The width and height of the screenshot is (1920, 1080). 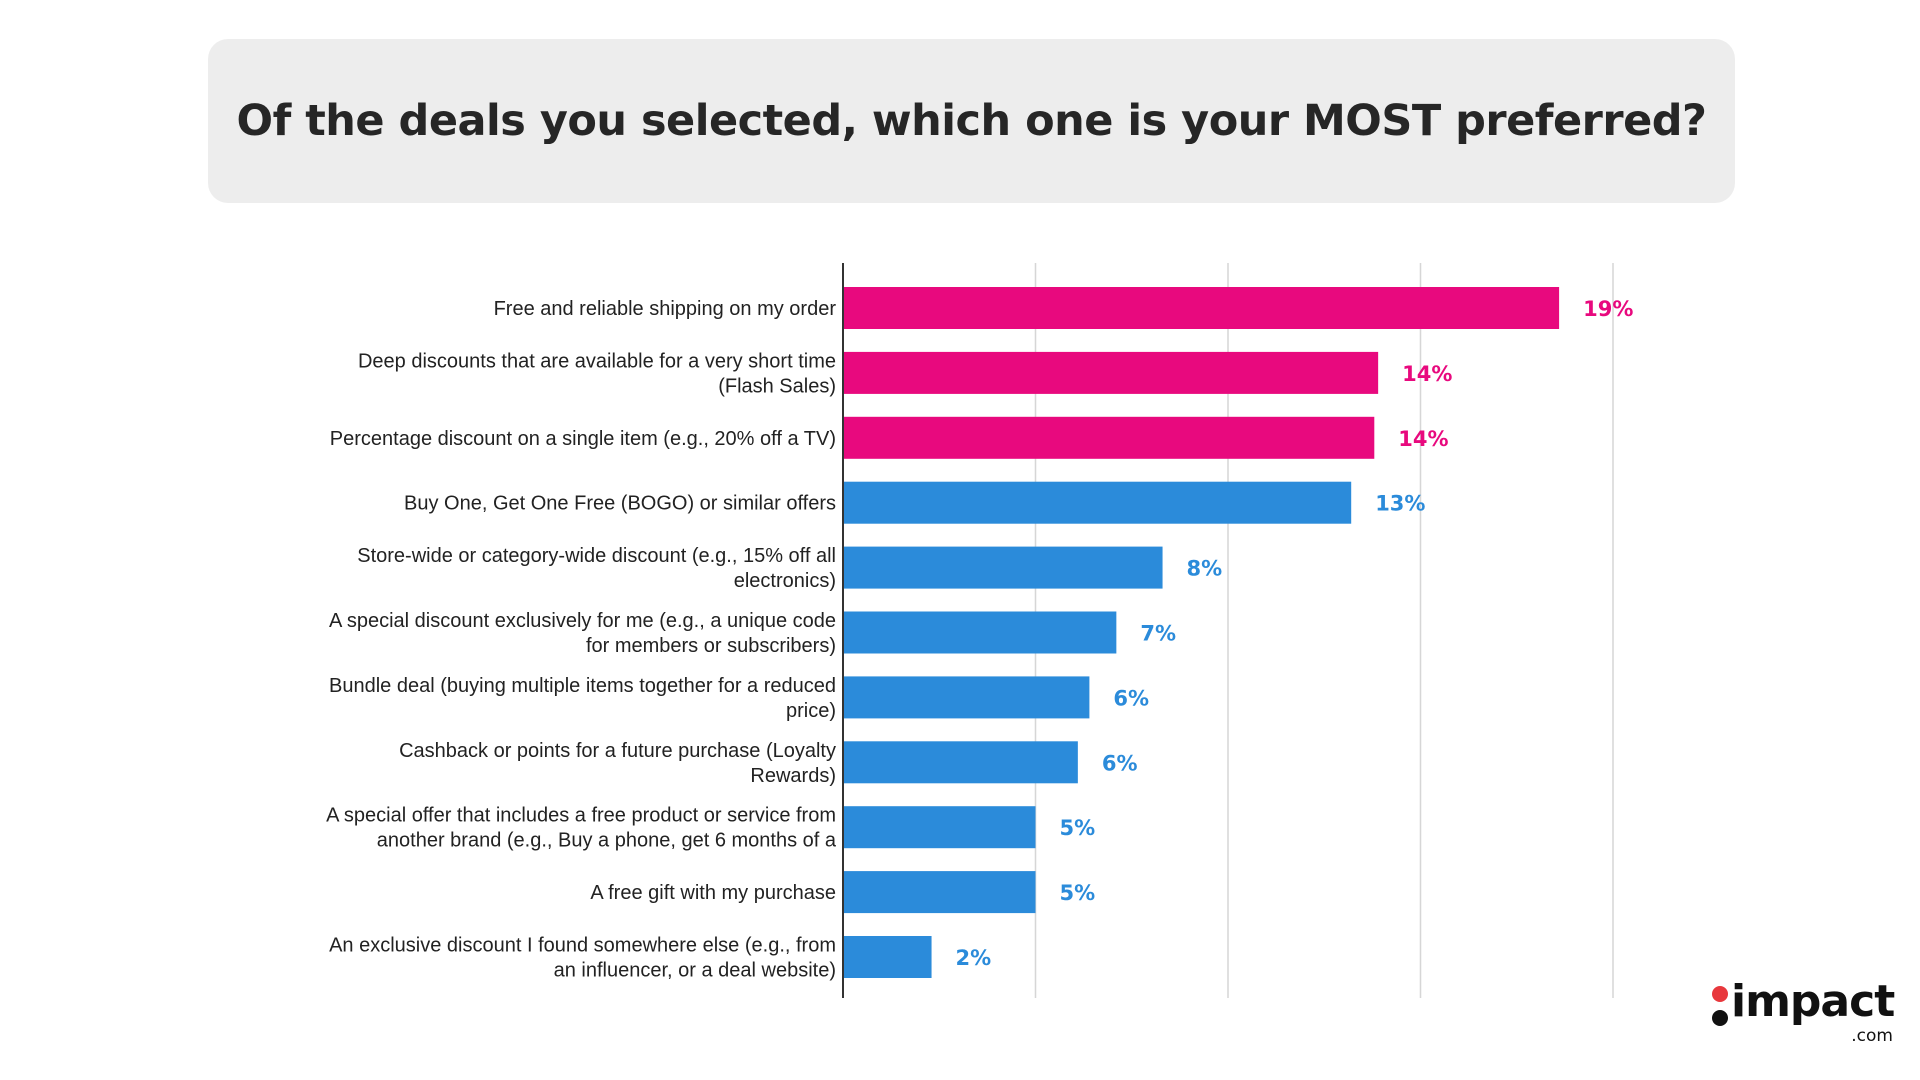 I want to click on logo-wordmark: impact, so click(x=1813, y=1001).